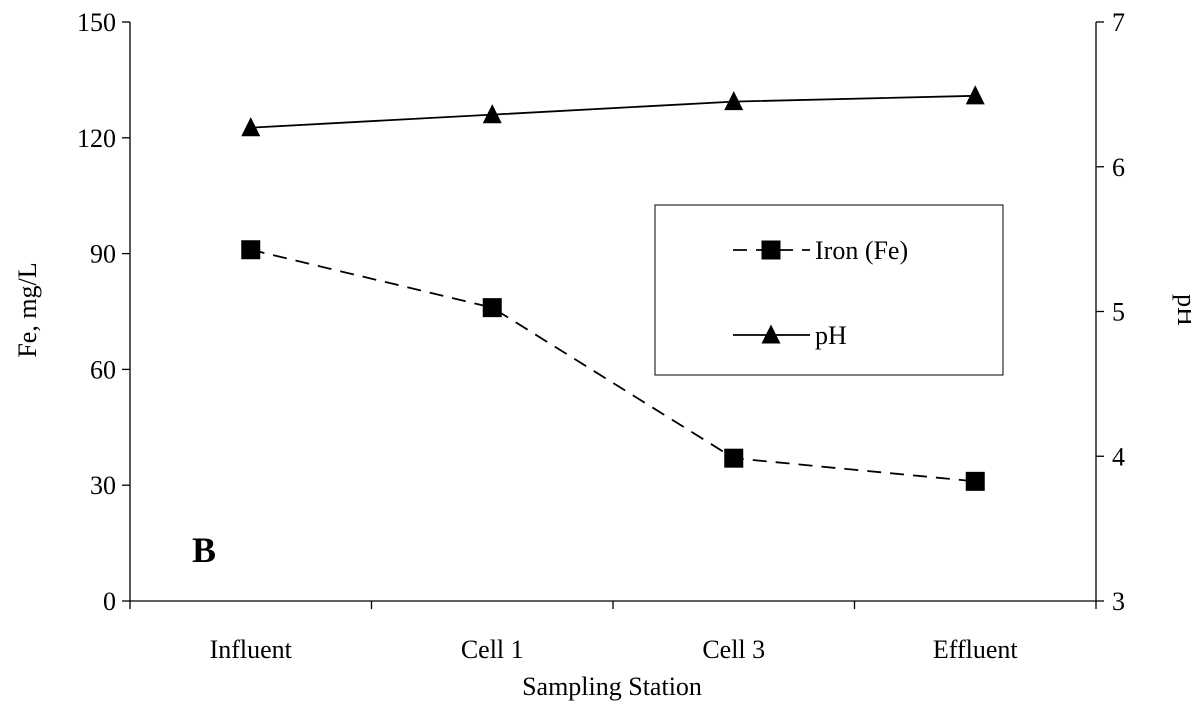  What do you see at coordinates (103, 312) in the screenshot?
I see `left-axis-ticks: 0 30 60 90 120 150` at bounding box center [103, 312].